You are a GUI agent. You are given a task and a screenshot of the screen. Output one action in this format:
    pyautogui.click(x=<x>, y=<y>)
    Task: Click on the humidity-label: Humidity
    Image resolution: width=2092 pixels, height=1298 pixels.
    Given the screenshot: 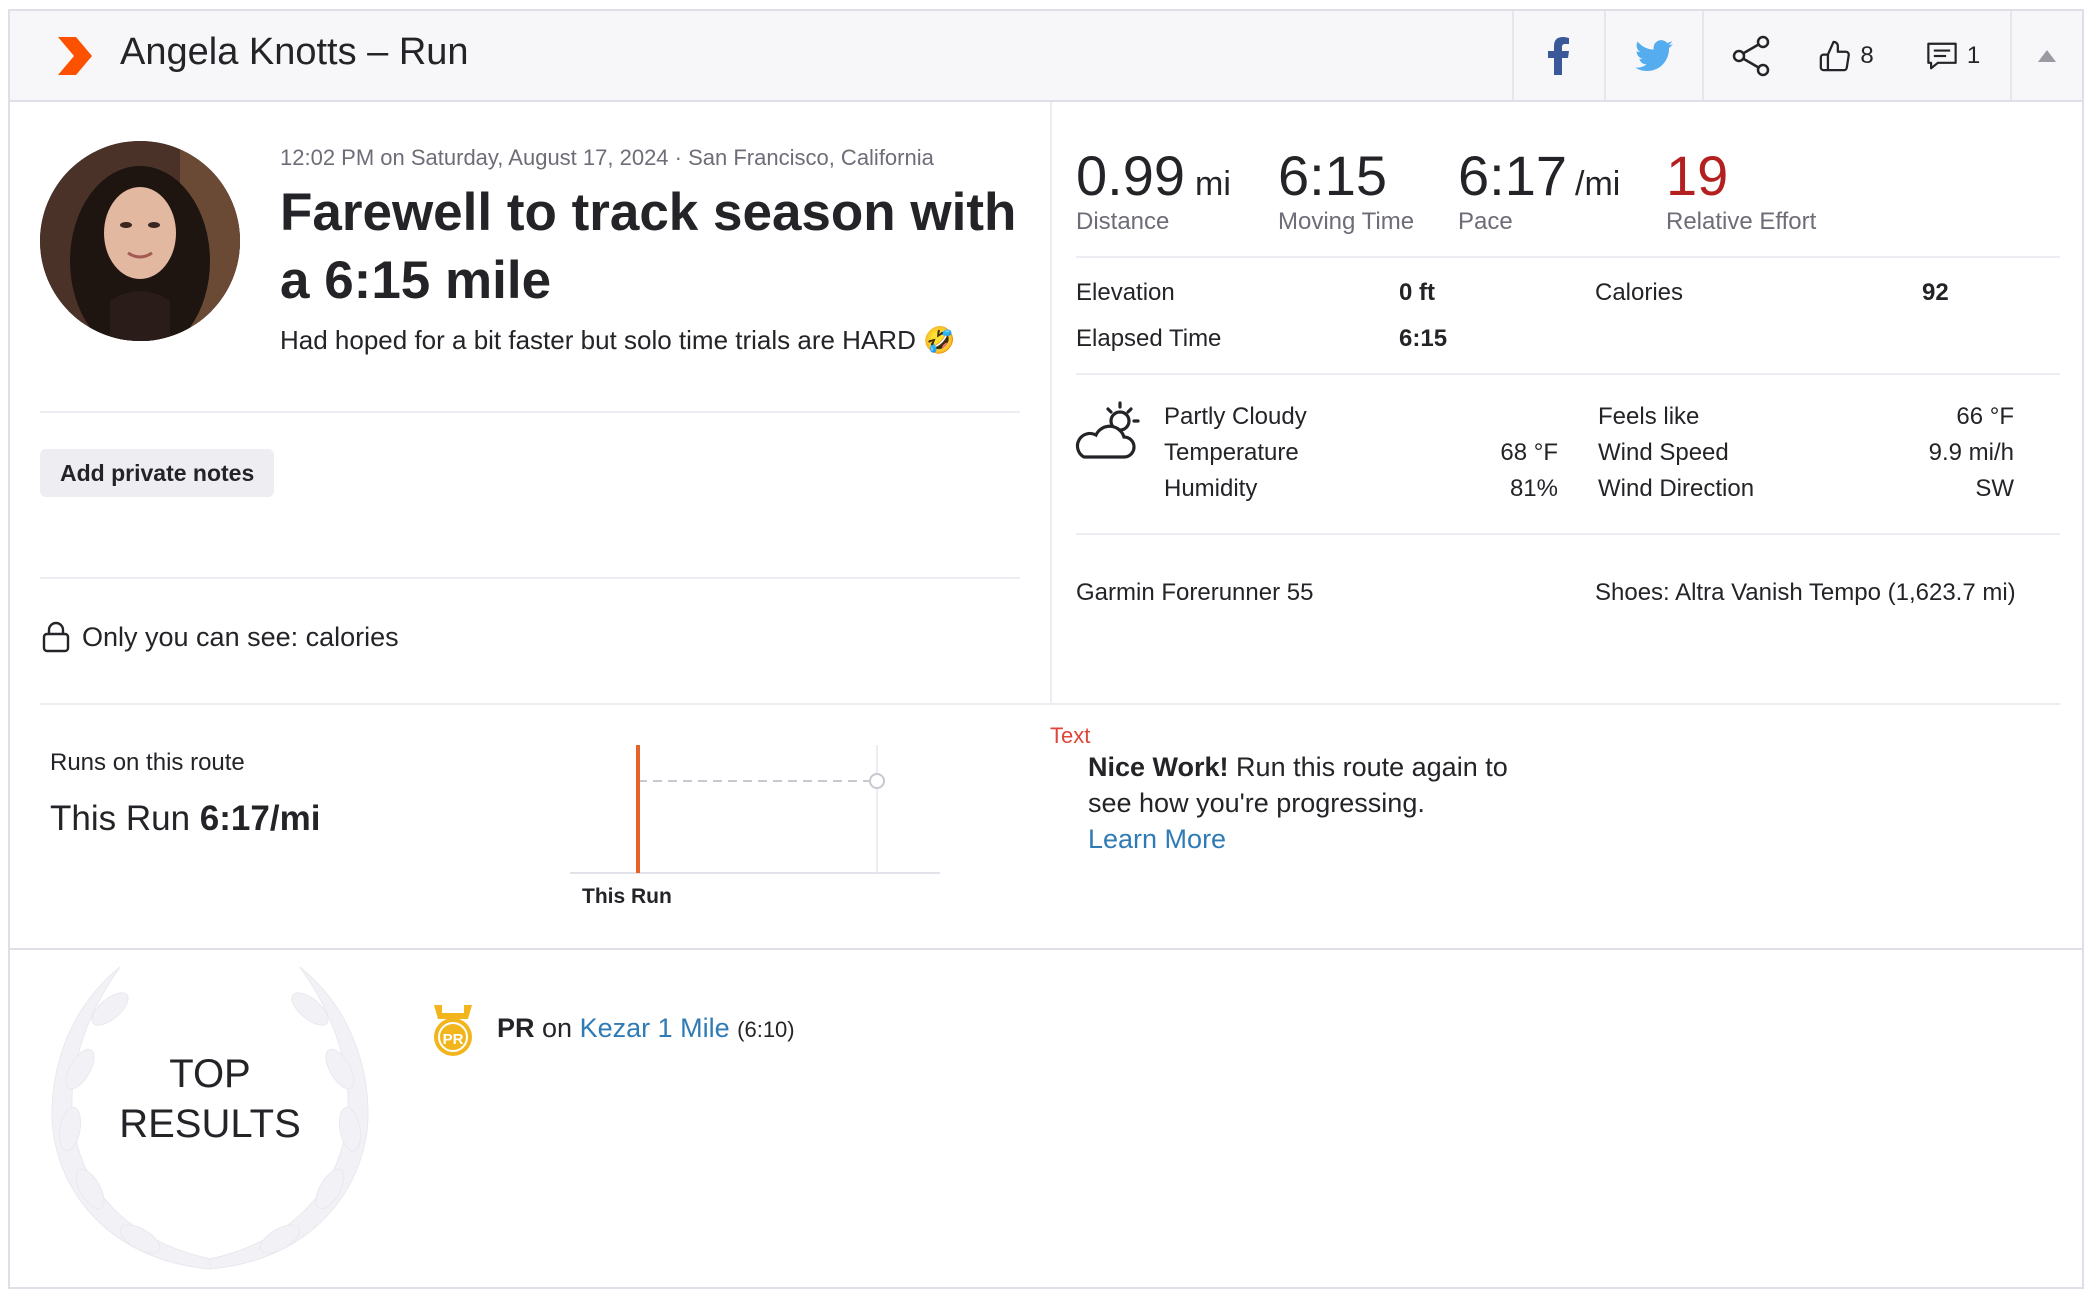 What is the action you would take?
    pyautogui.click(x=1211, y=488)
    